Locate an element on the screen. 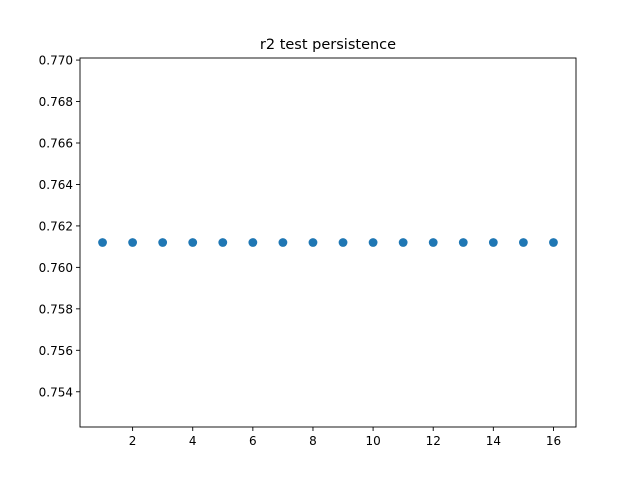 The image size is (640, 485). y-tick-label: 0.770 is located at coordinates (56, 61).